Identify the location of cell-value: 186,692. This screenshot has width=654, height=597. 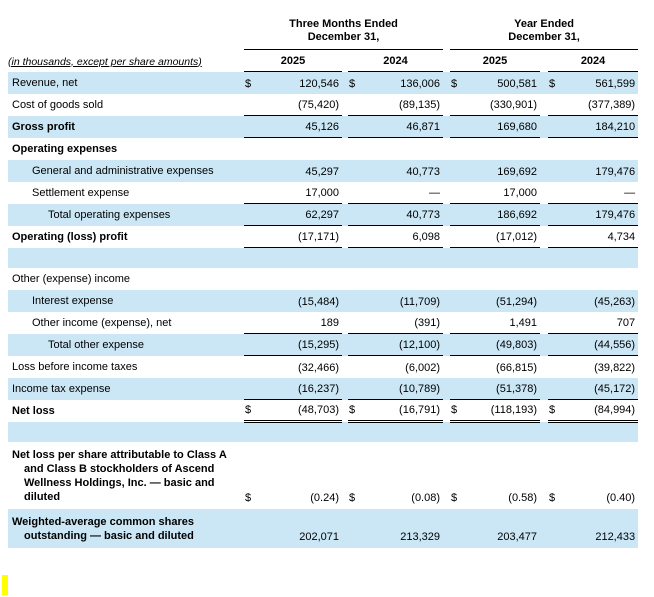
(502, 214).